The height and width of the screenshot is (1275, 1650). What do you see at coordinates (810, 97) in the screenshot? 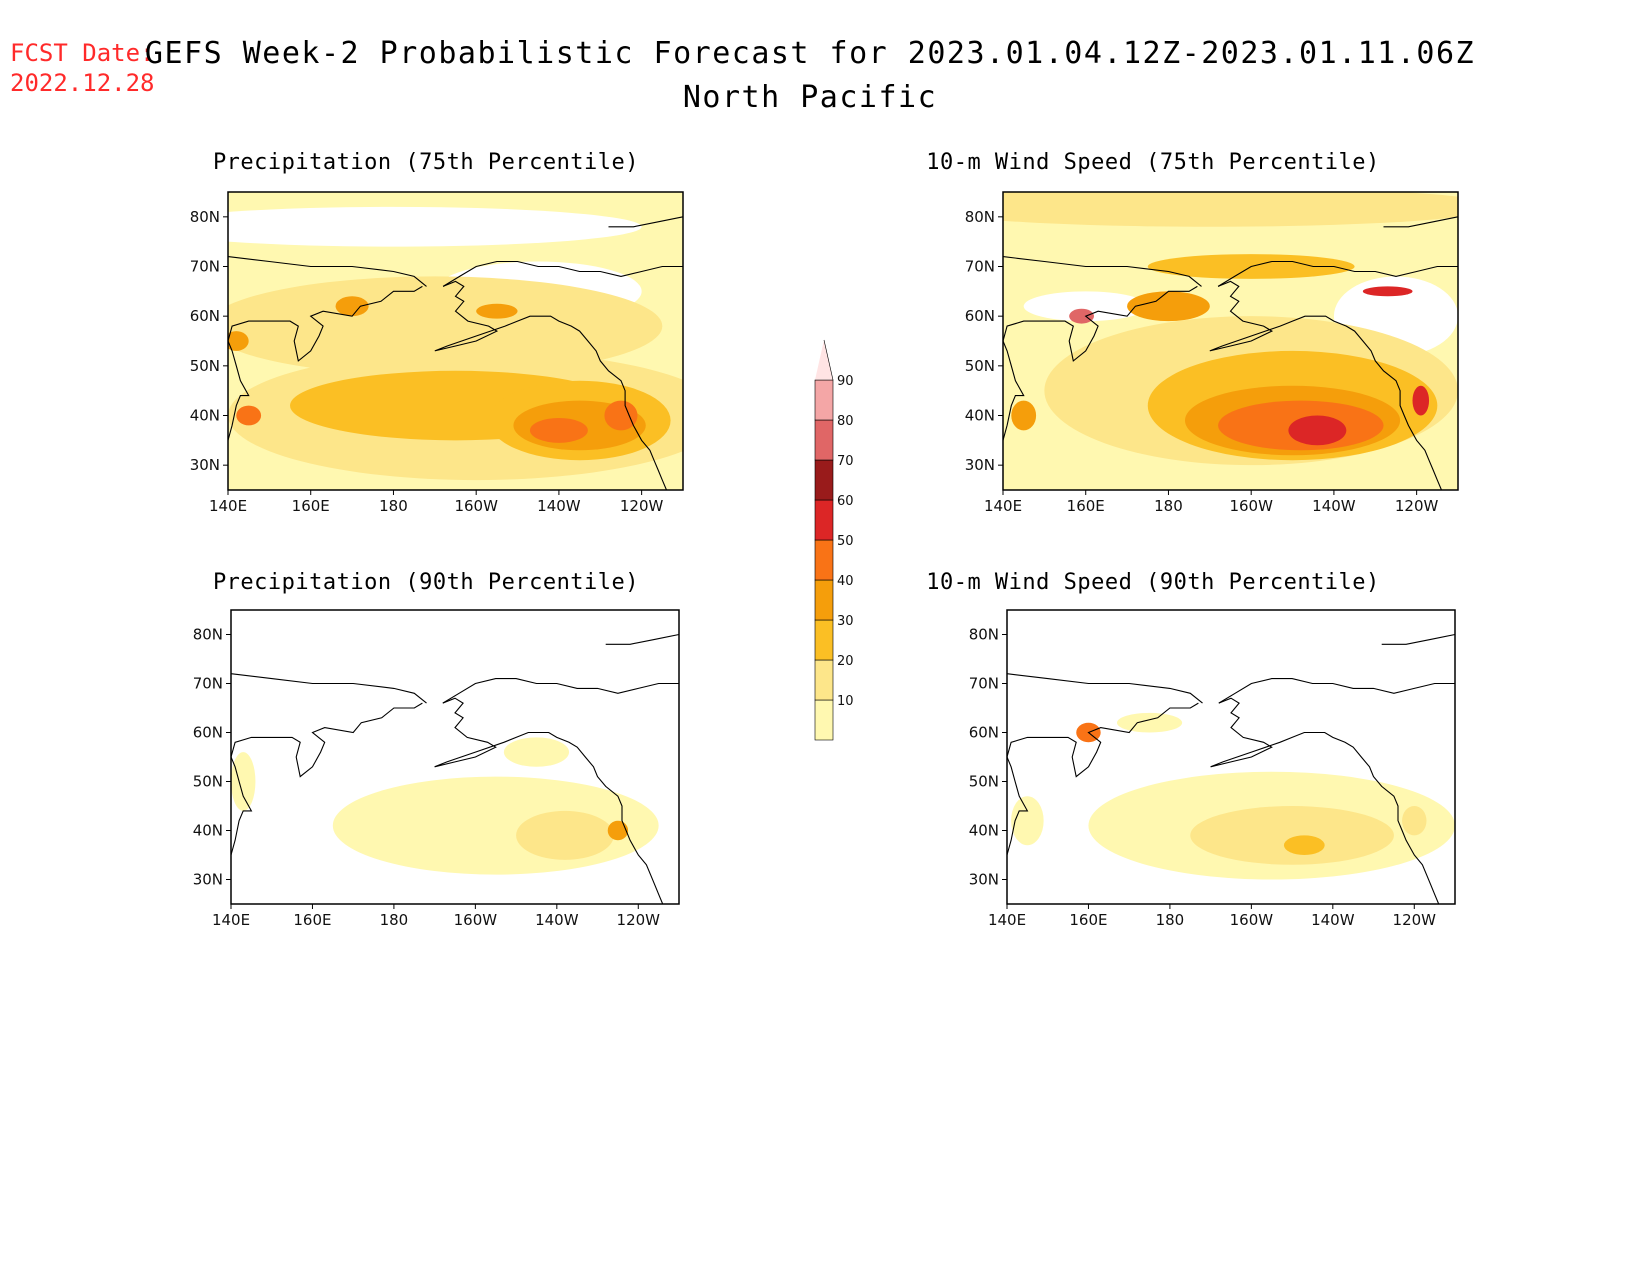
I see `title-line2: North Pacific` at bounding box center [810, 97].